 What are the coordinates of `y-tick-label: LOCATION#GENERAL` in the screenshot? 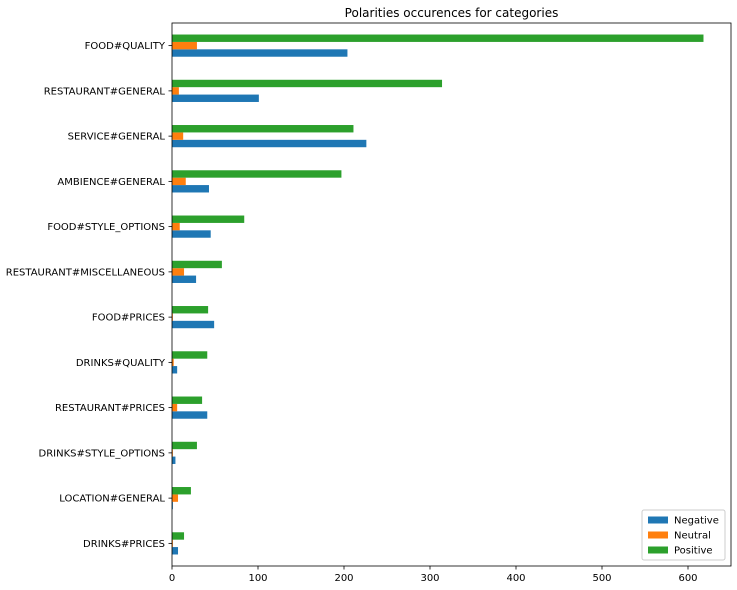 It's located at (112, 499).